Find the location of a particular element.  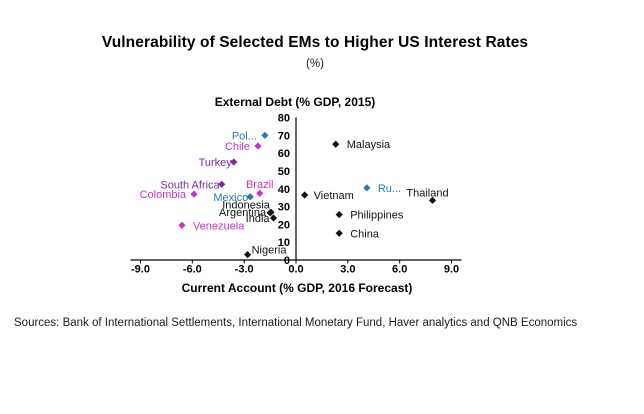

data-point-poland is located at coordinates (265, 135).